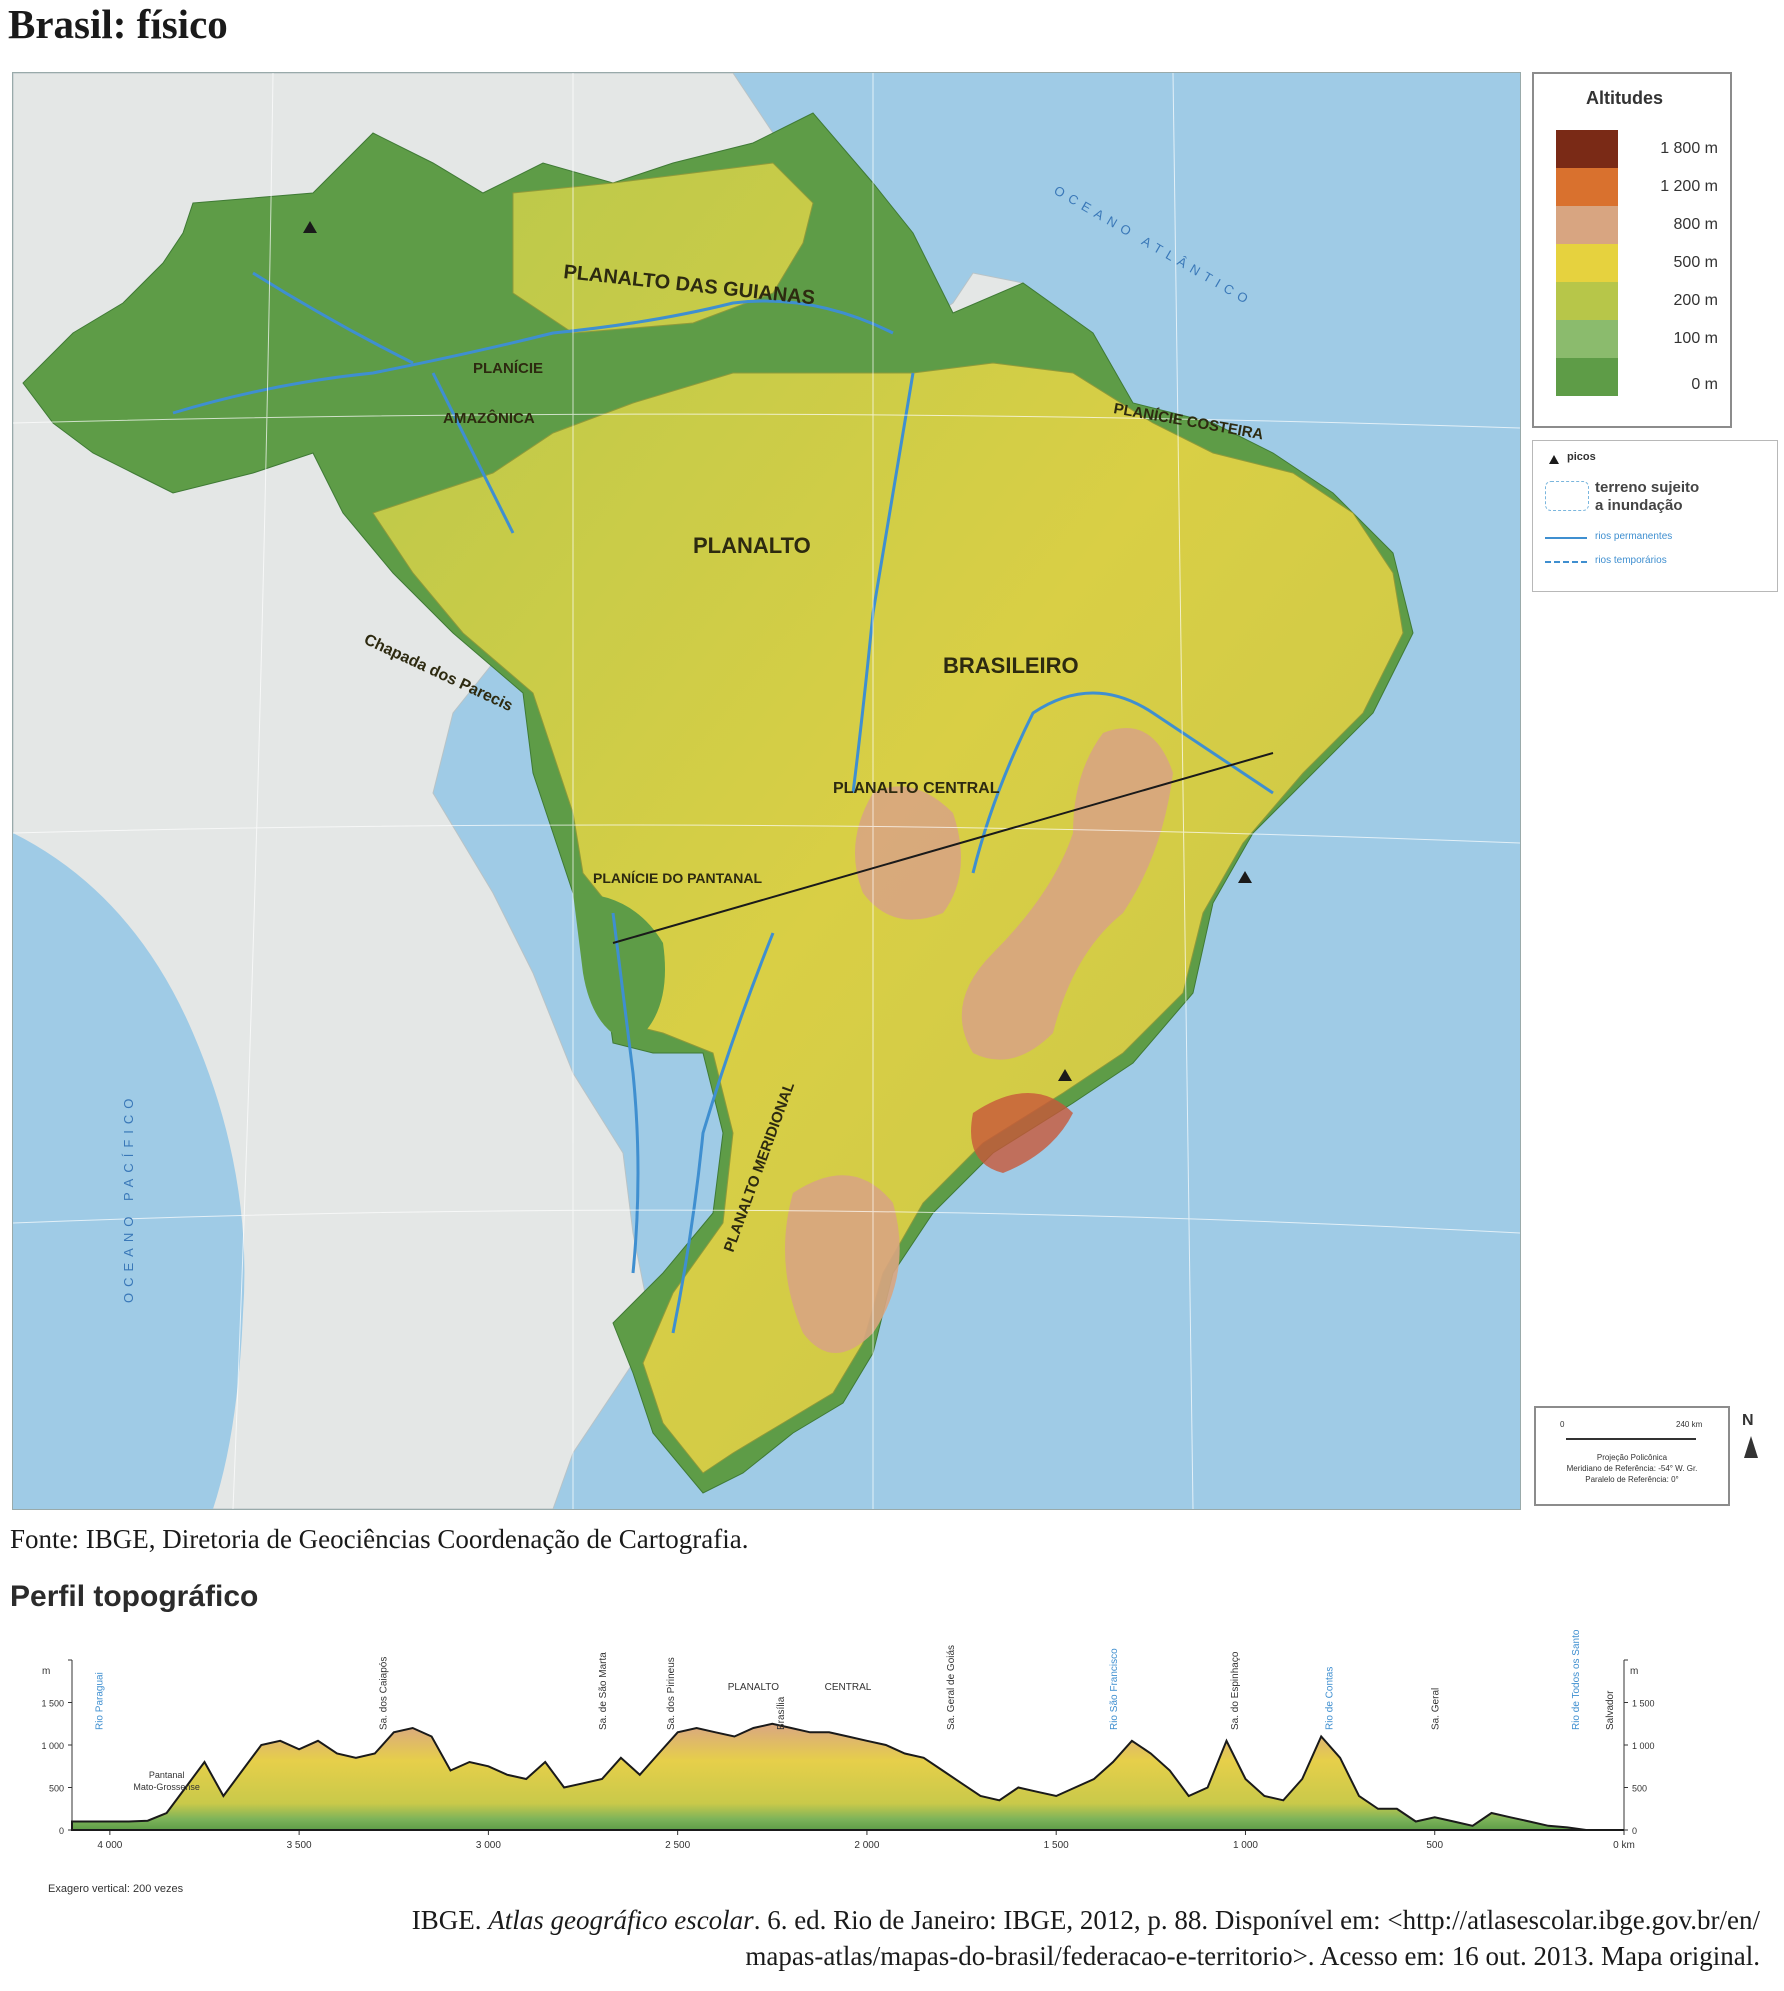 This screenshot has width=1784, height=1991. Describe the element at coordinates (488, 1845) in the screenshot. I see `x-tick-label: 3 000` at that location.